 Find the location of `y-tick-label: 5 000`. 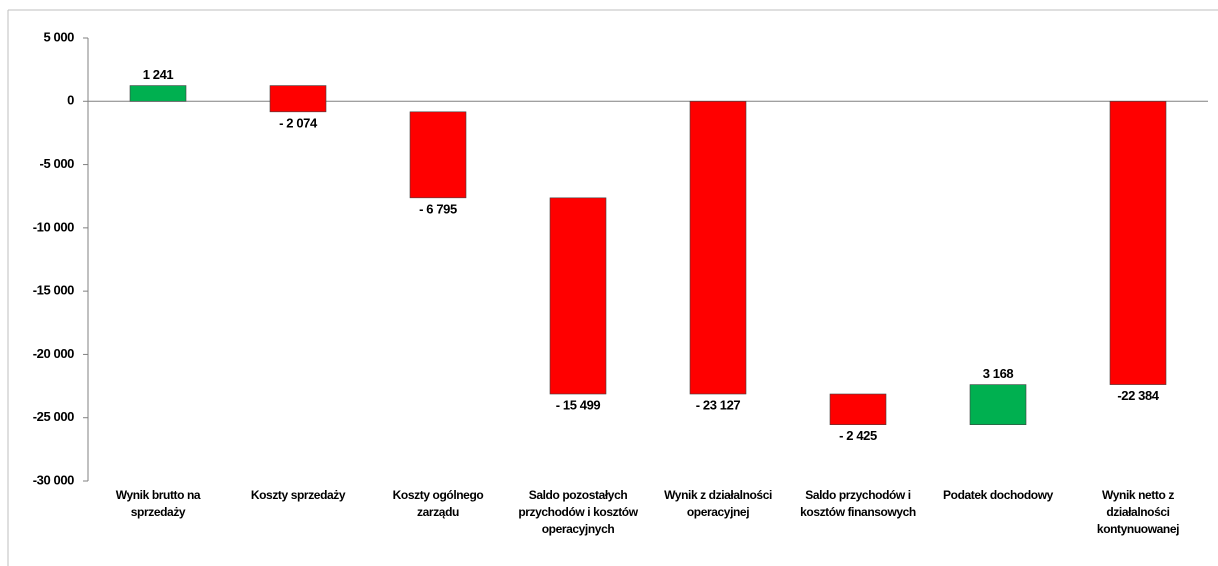

y-tick-label: 5 000 is located at coordinates (58, 36).